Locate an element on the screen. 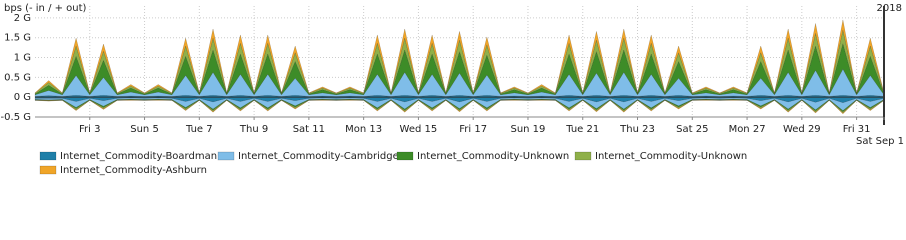  x-tick-label: Wed 29 is located at coordinates (802, 129).